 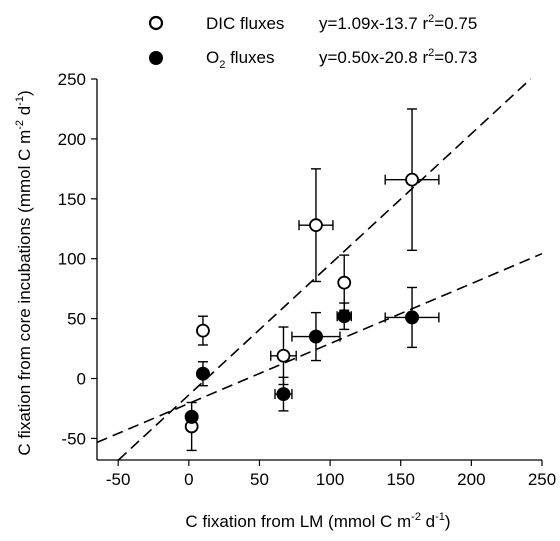 I want to click on legend-marker-dic, so click(x=156, y=23).